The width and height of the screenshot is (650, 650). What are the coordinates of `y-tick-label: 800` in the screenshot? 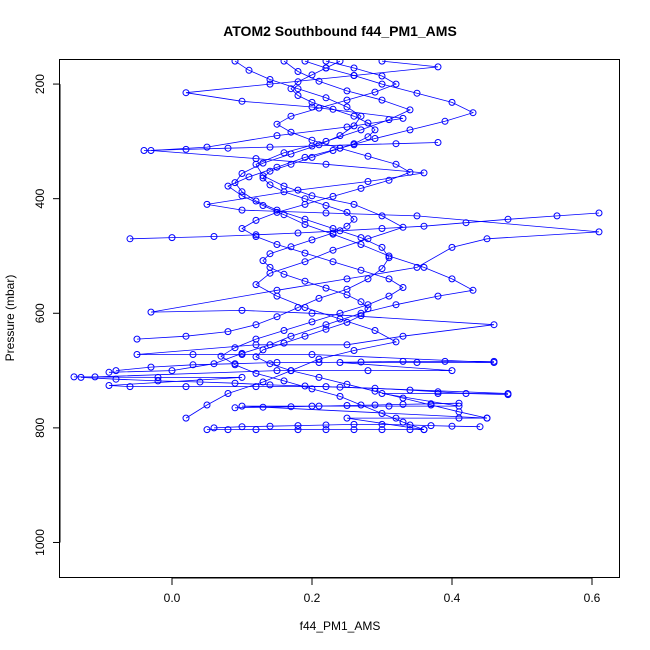 It's located at (40, 428).